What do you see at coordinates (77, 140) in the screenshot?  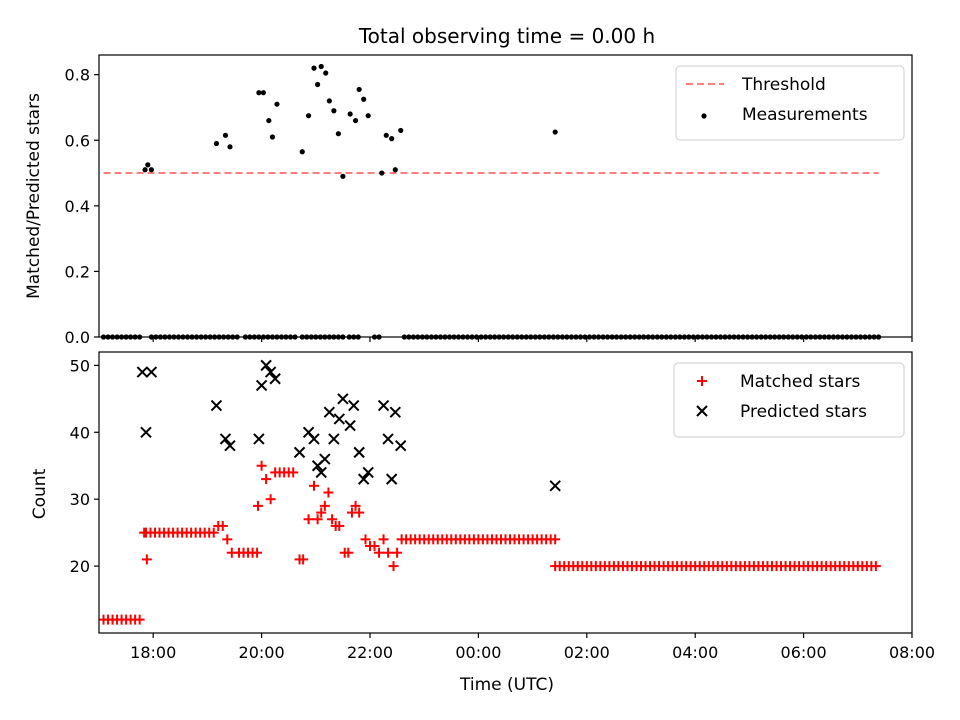 I see `ratio-y-tick-label: 0.6` at bounding box center [77, 140].